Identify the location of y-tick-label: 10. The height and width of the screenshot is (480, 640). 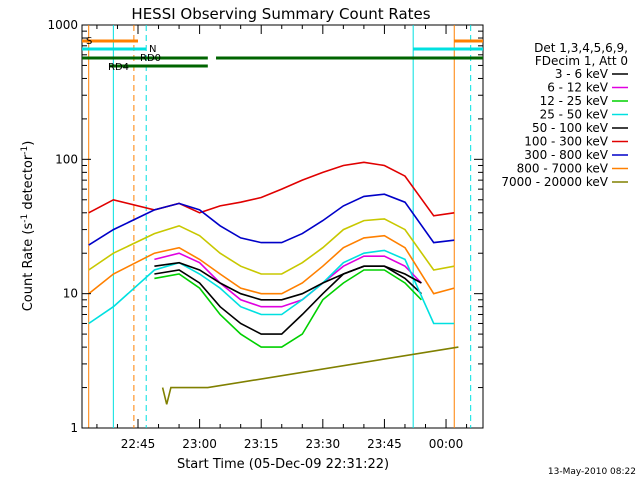
(70, 294).